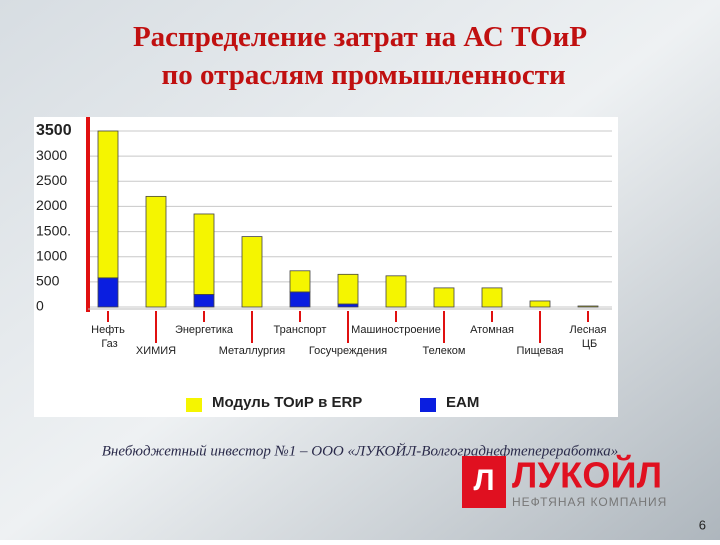 This screenshot has height=545, width=720. I want to click on x-tick-label: Машиностроение, so click(396, 330).